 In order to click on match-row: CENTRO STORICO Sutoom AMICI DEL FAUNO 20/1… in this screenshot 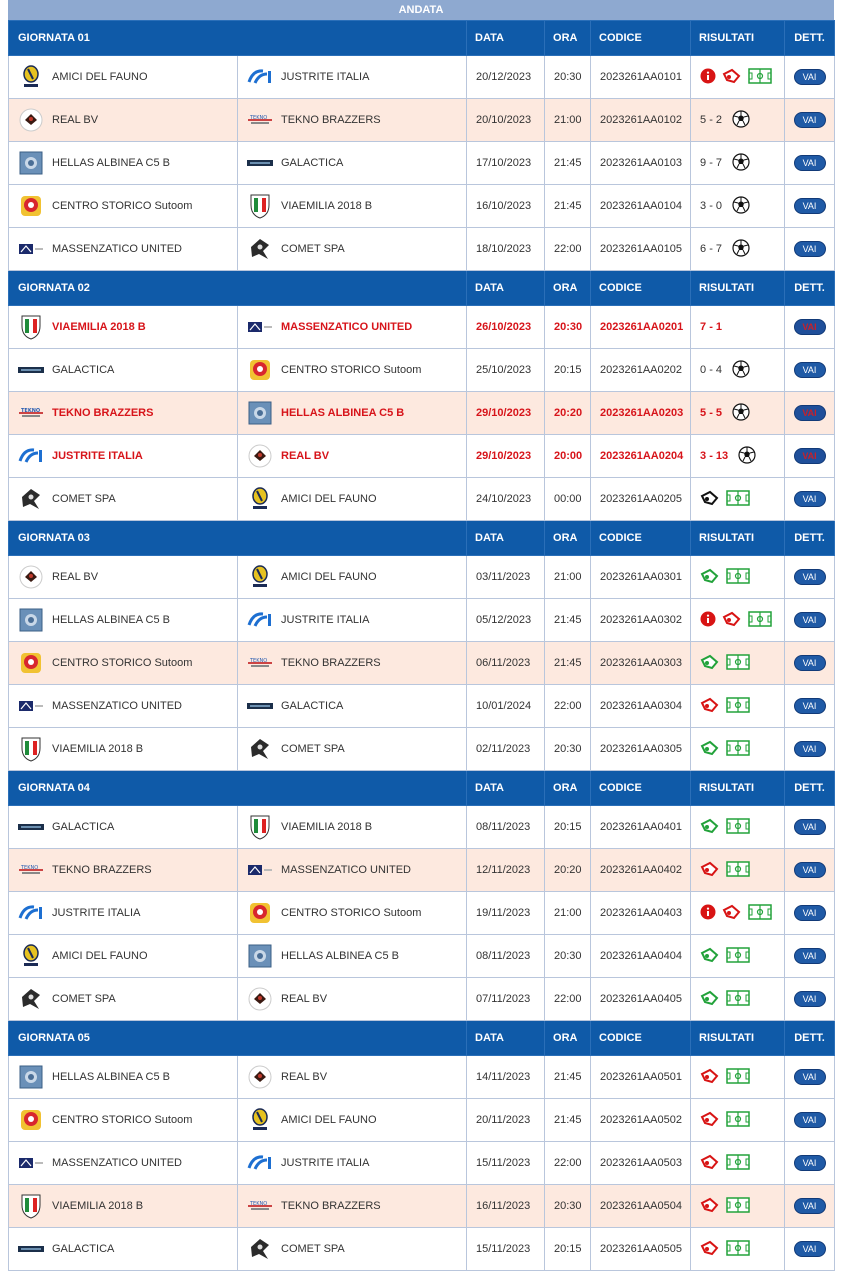, I will do `click(422, 1120)`.